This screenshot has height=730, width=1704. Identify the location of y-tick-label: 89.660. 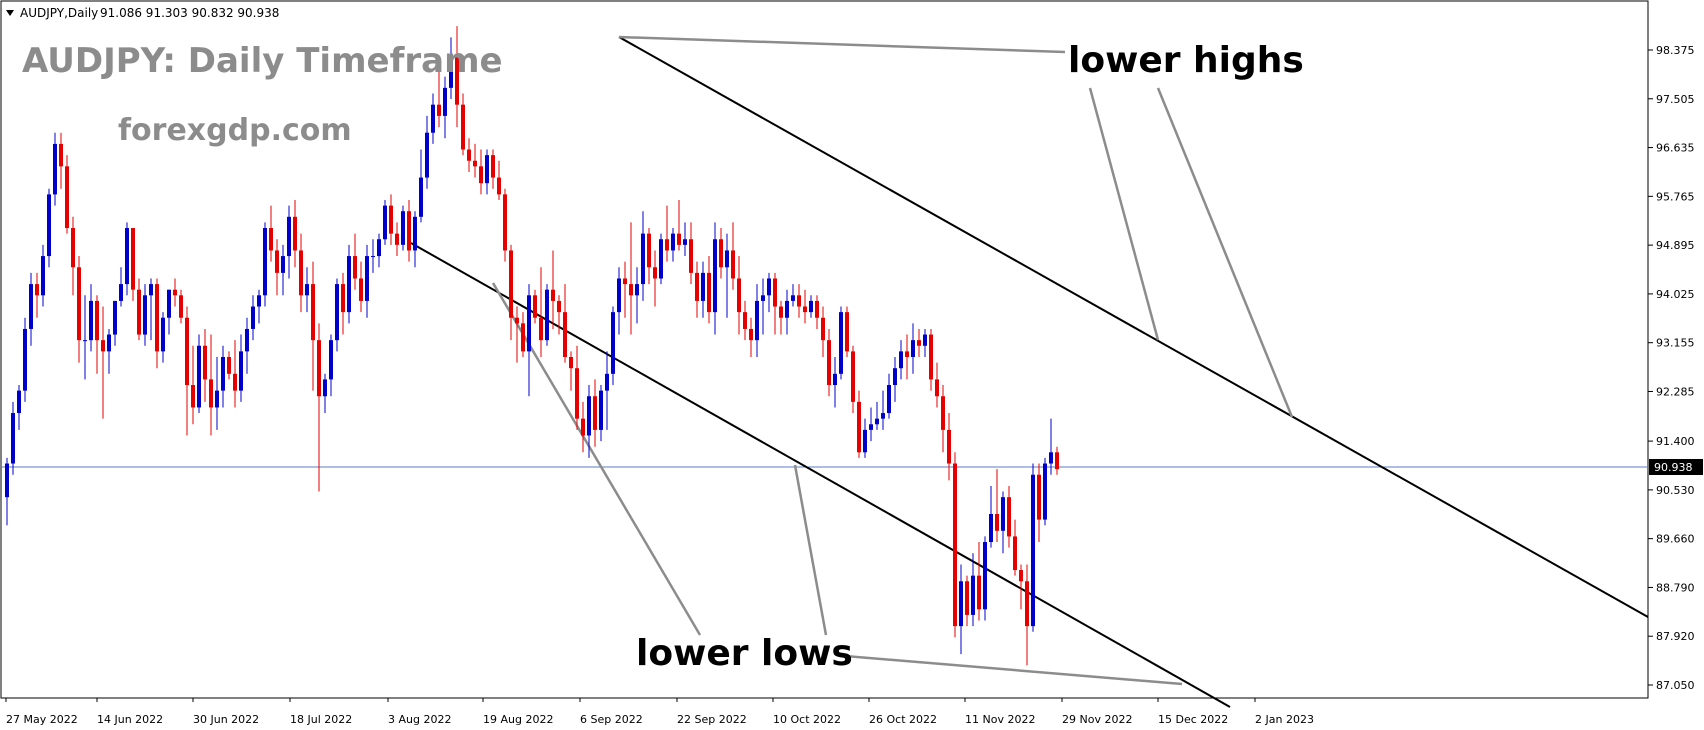
(1675, 539).